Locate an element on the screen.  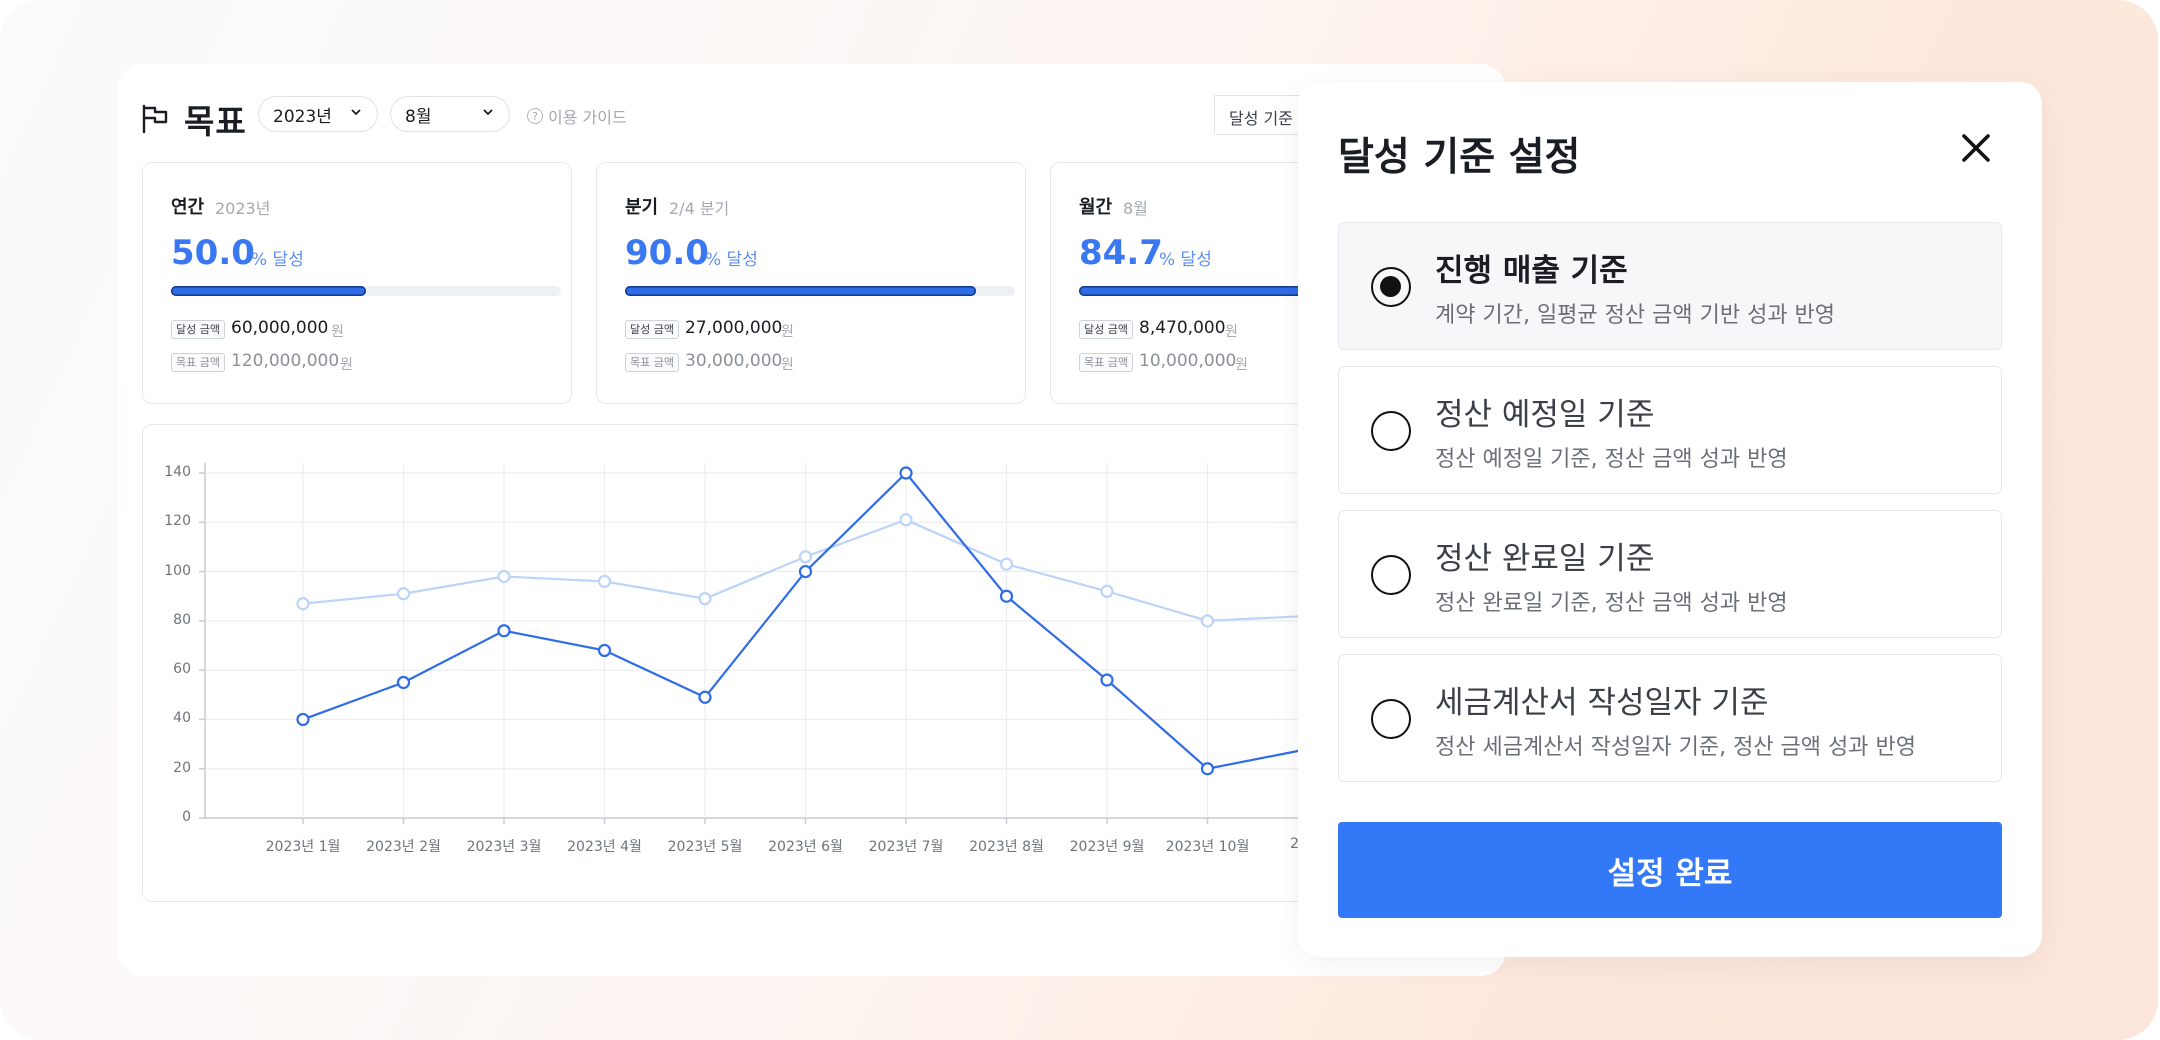
x-tick-label: 2023년 4월 is located at coordinates (604, 847).